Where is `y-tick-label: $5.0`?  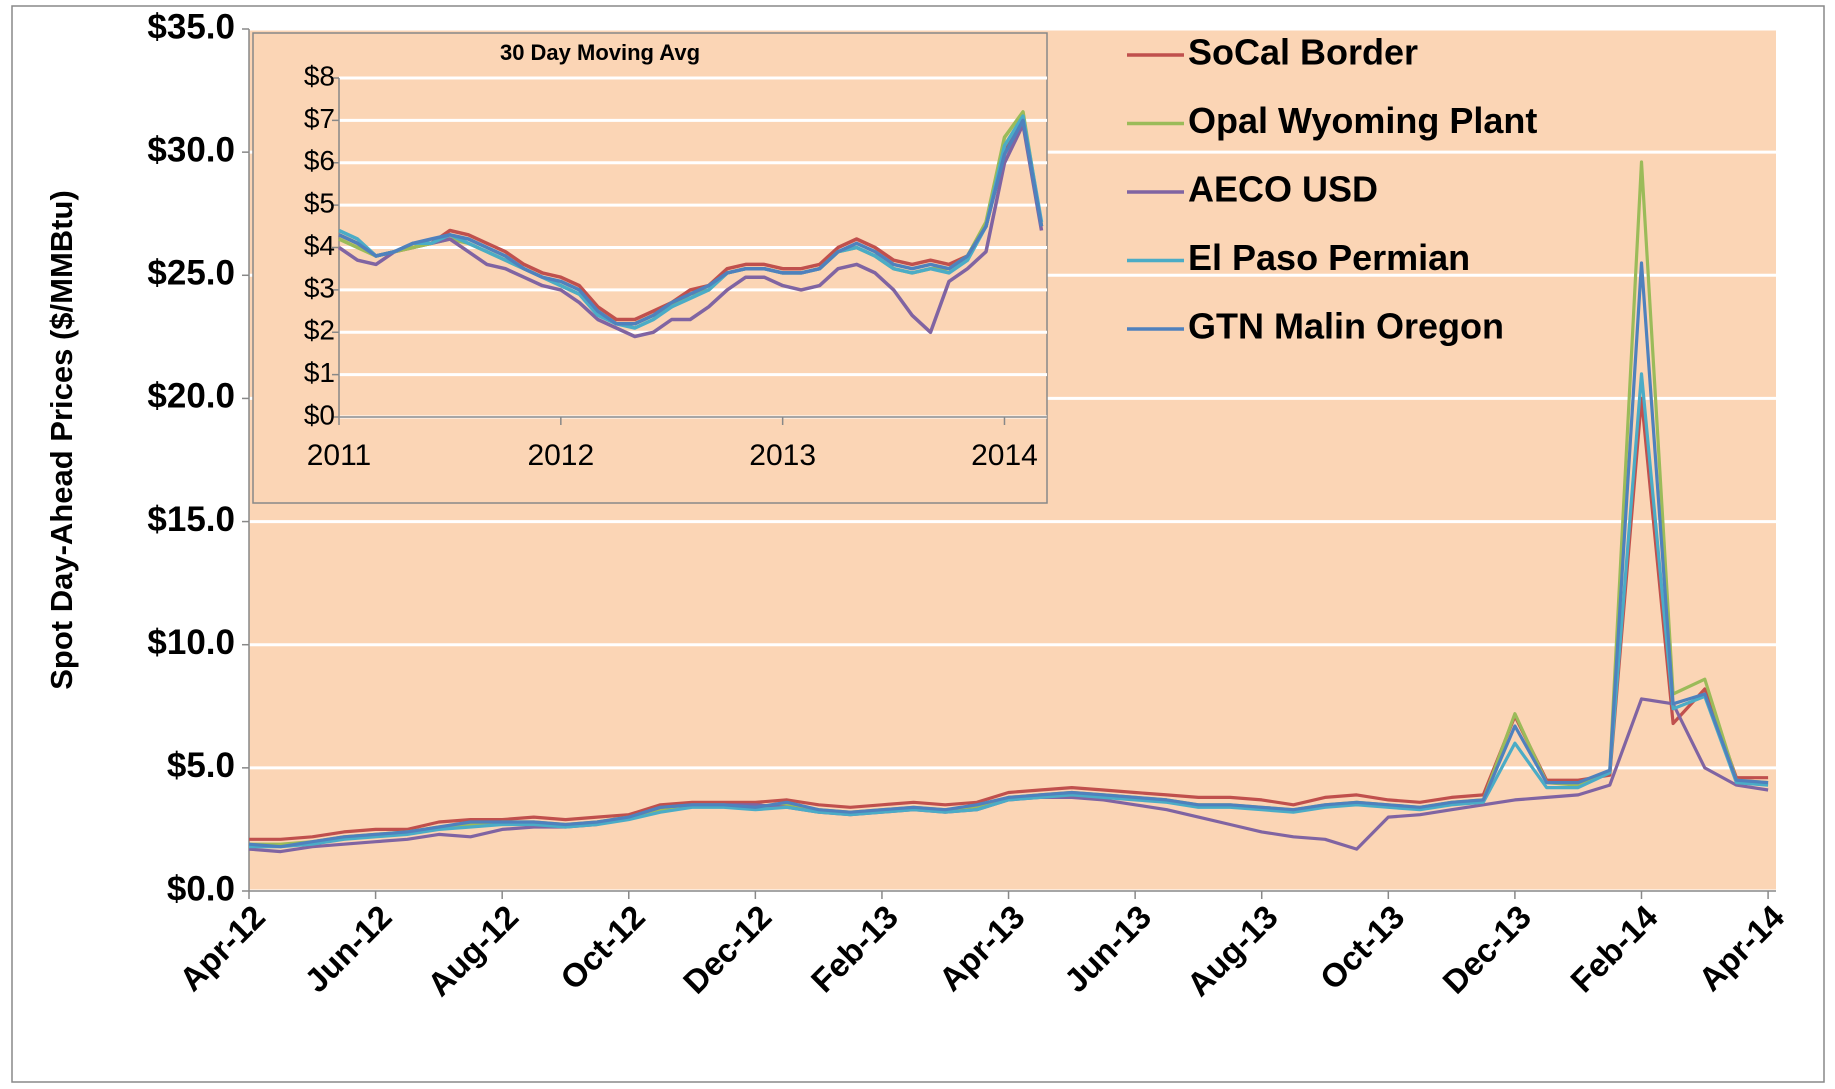
y-tick-label: $5.0 is located at coordinates (201, 765).